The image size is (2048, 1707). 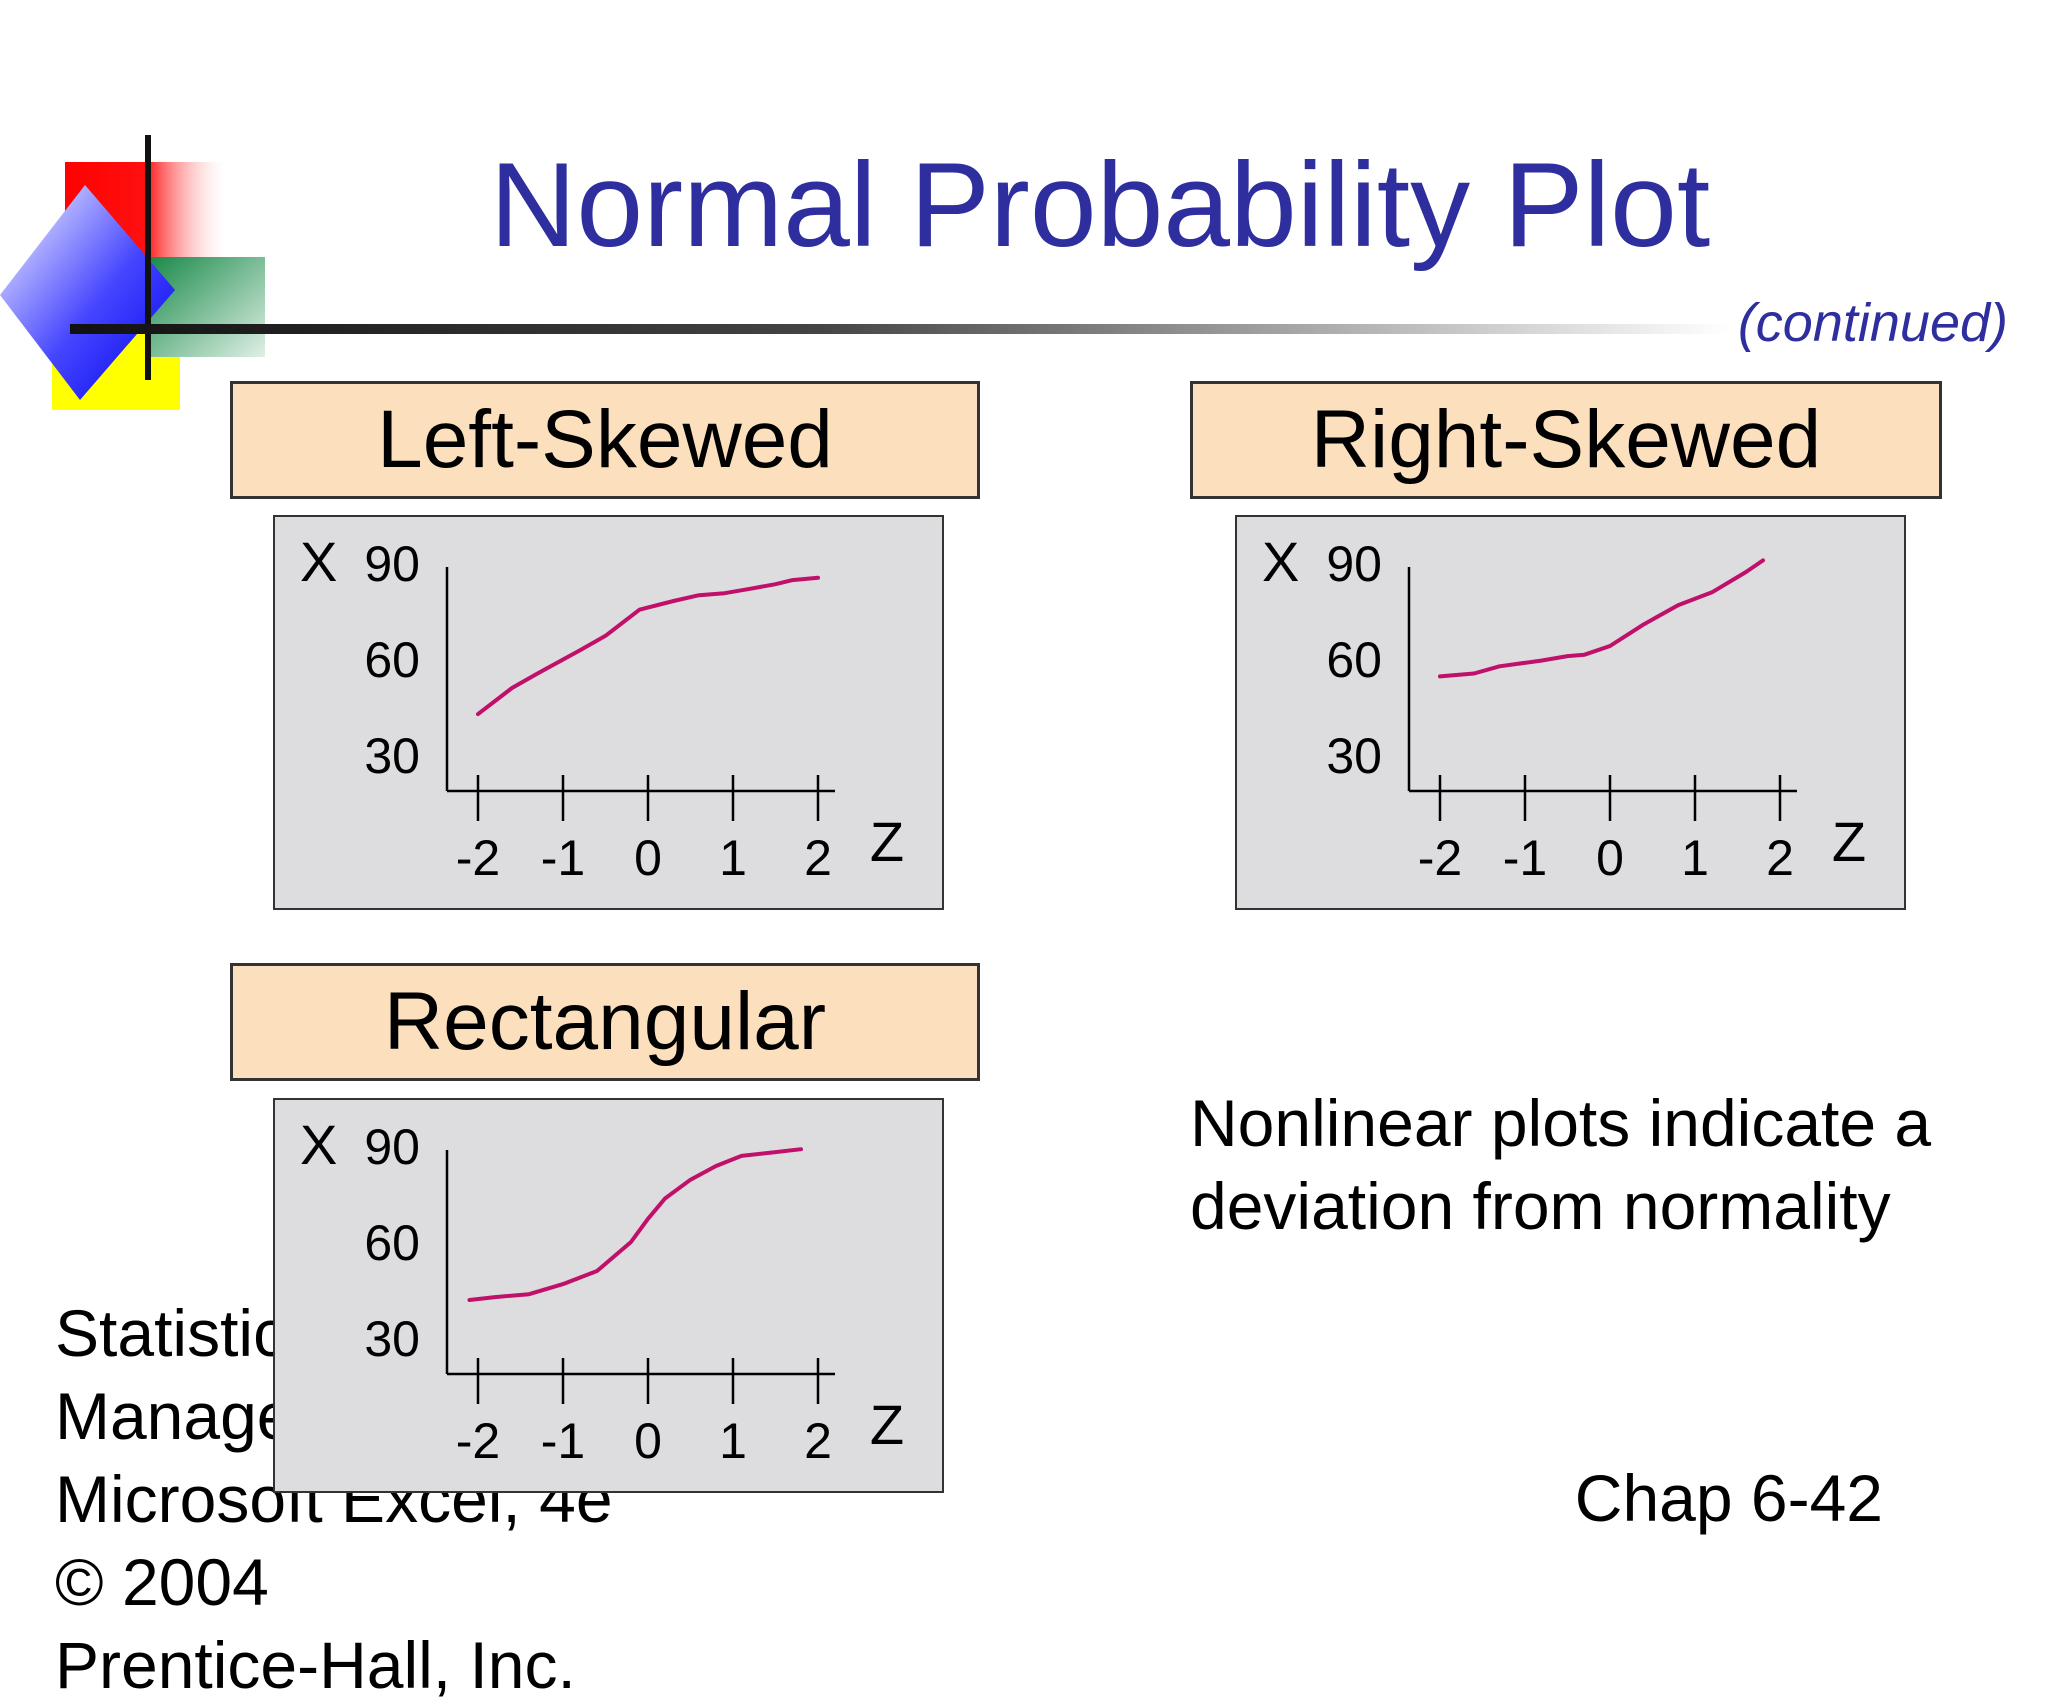 I want to click on slide-number: Chap 6-42, so click(x=1728, y=1498).